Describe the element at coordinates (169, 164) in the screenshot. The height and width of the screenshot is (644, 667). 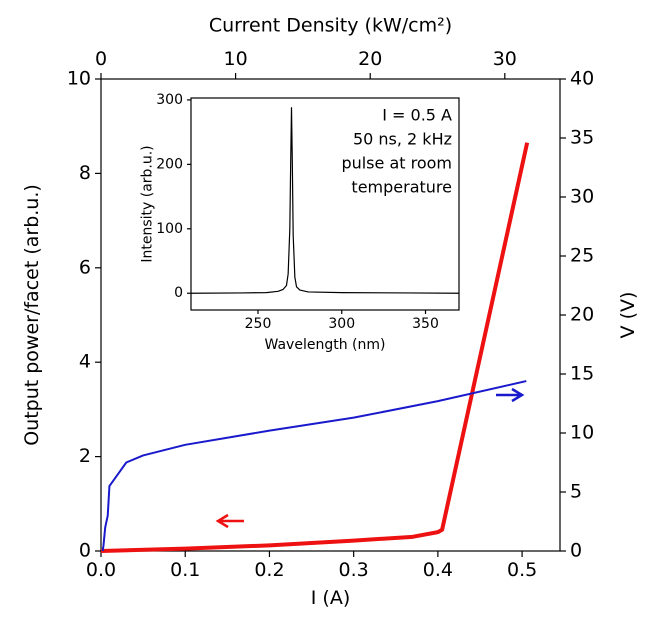
I see `y-tick-label: 200` at that location.